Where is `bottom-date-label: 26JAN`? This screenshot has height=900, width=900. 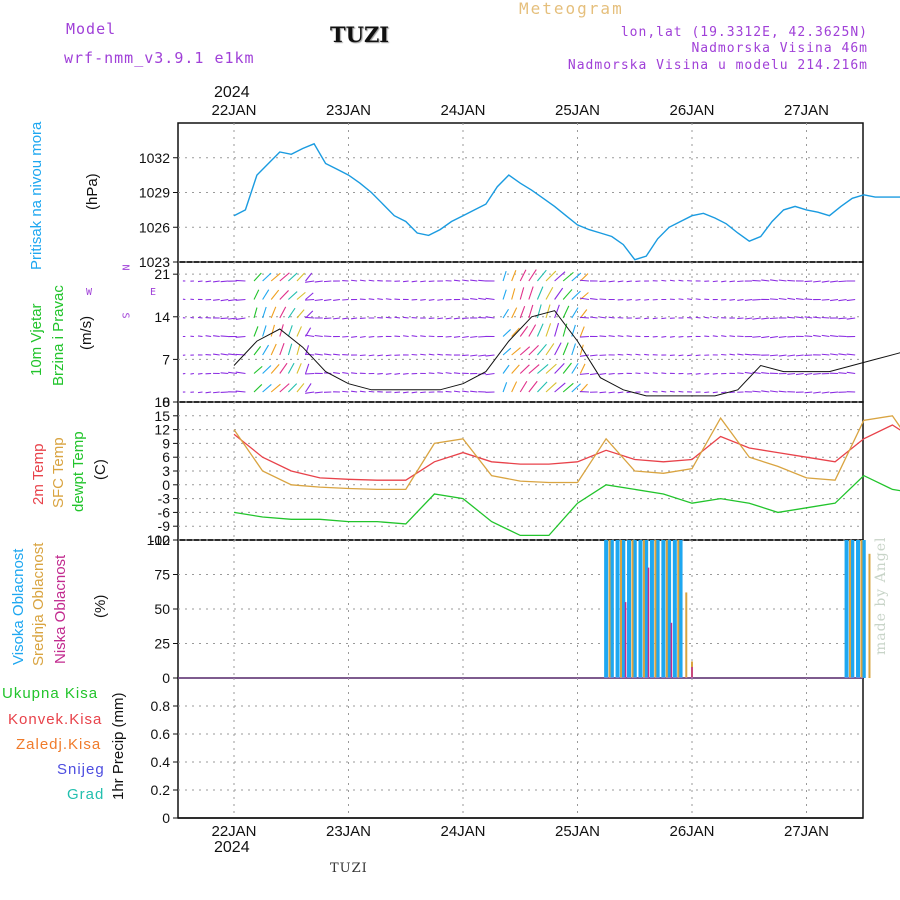
bottom-date-label: 26JAN is located at coordinates (691, 831).